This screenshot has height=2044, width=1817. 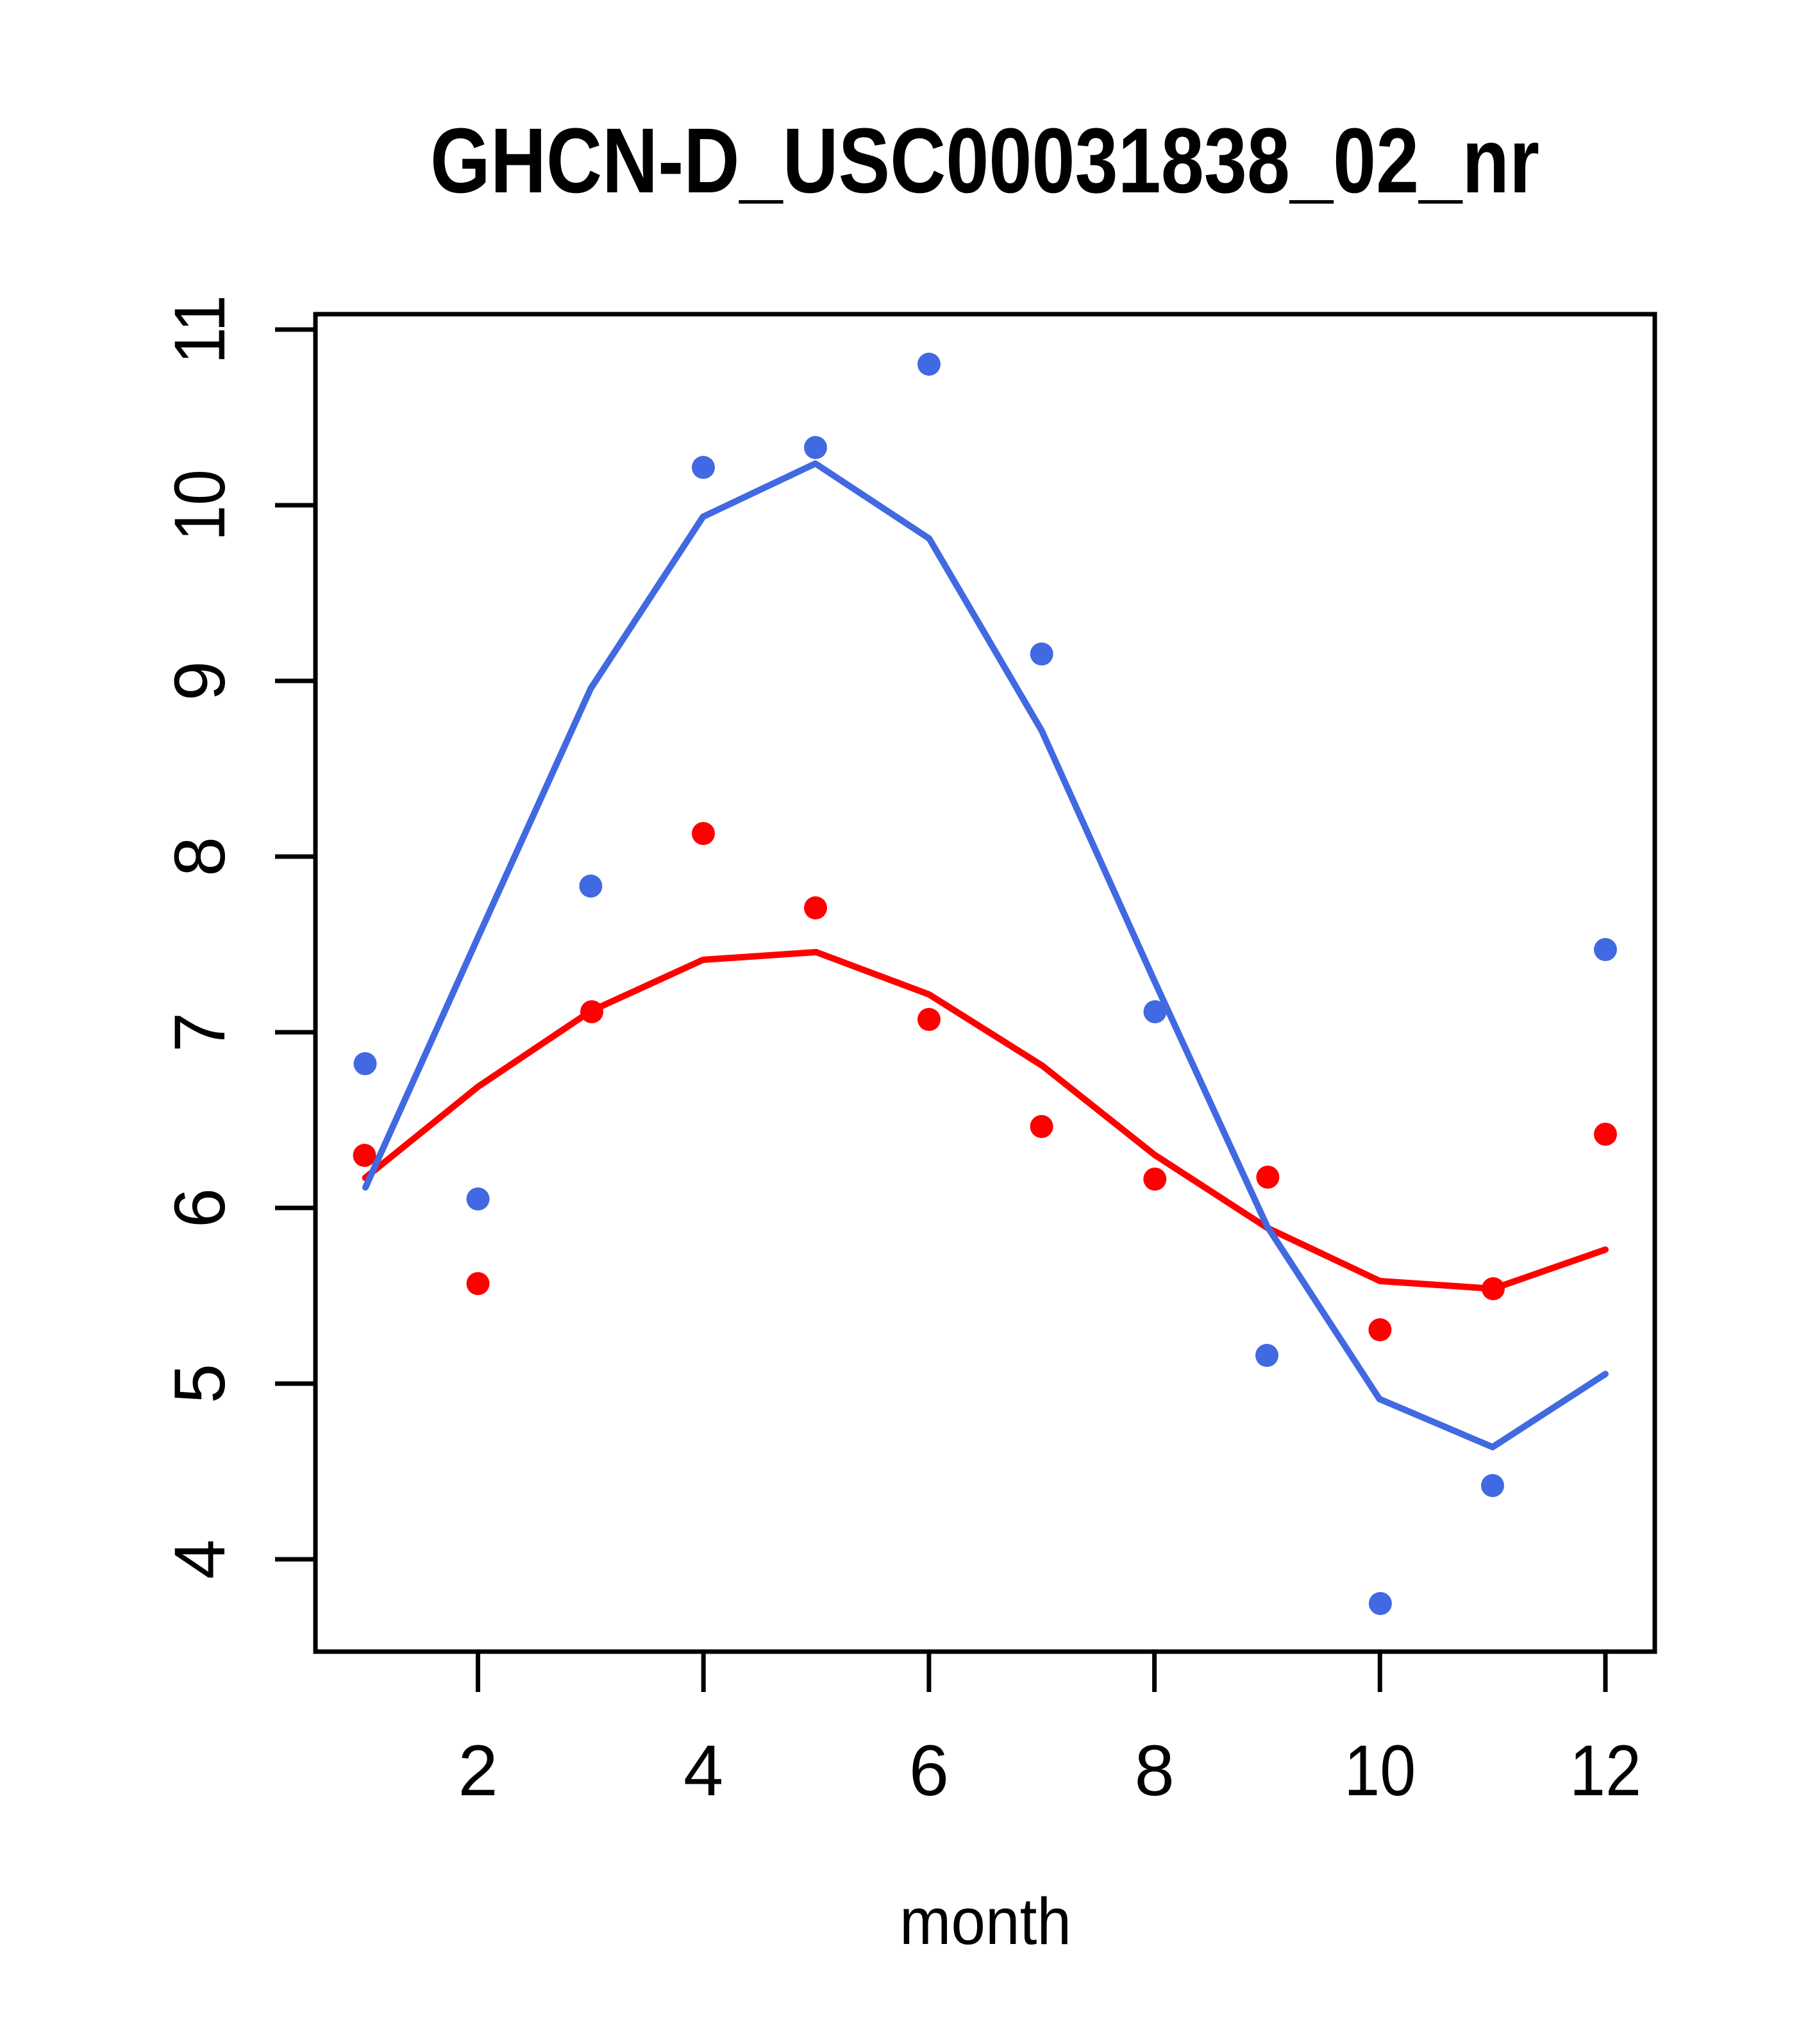 What do you see at coordinates (1605, 1770) in the screenshot?
I see `svg-text: 12` at bounding box center [1605, 1770].